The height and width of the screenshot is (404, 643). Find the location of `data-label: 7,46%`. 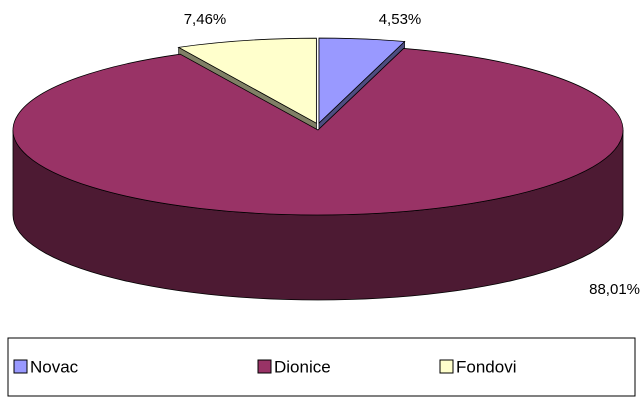

data-label: 7,46% is located at coordinates (205, 19).